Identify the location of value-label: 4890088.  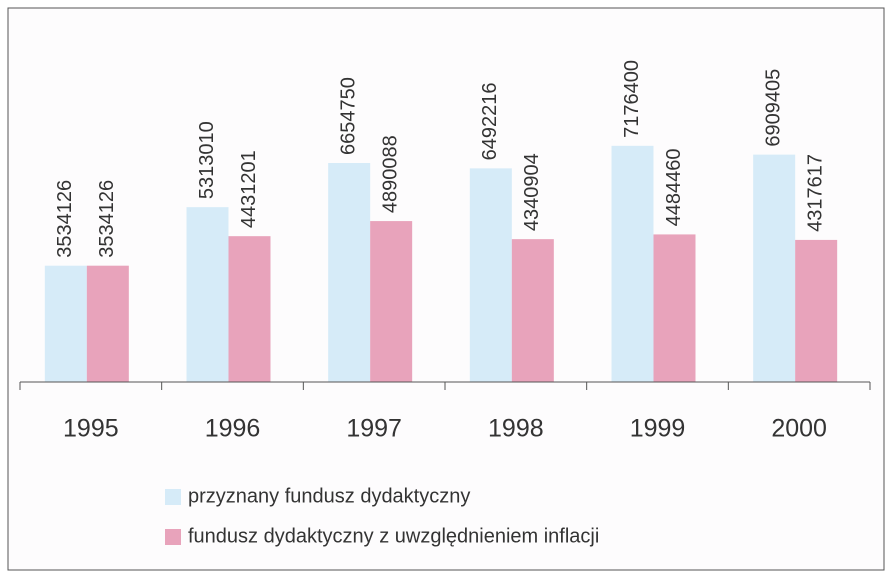
(390, 174).